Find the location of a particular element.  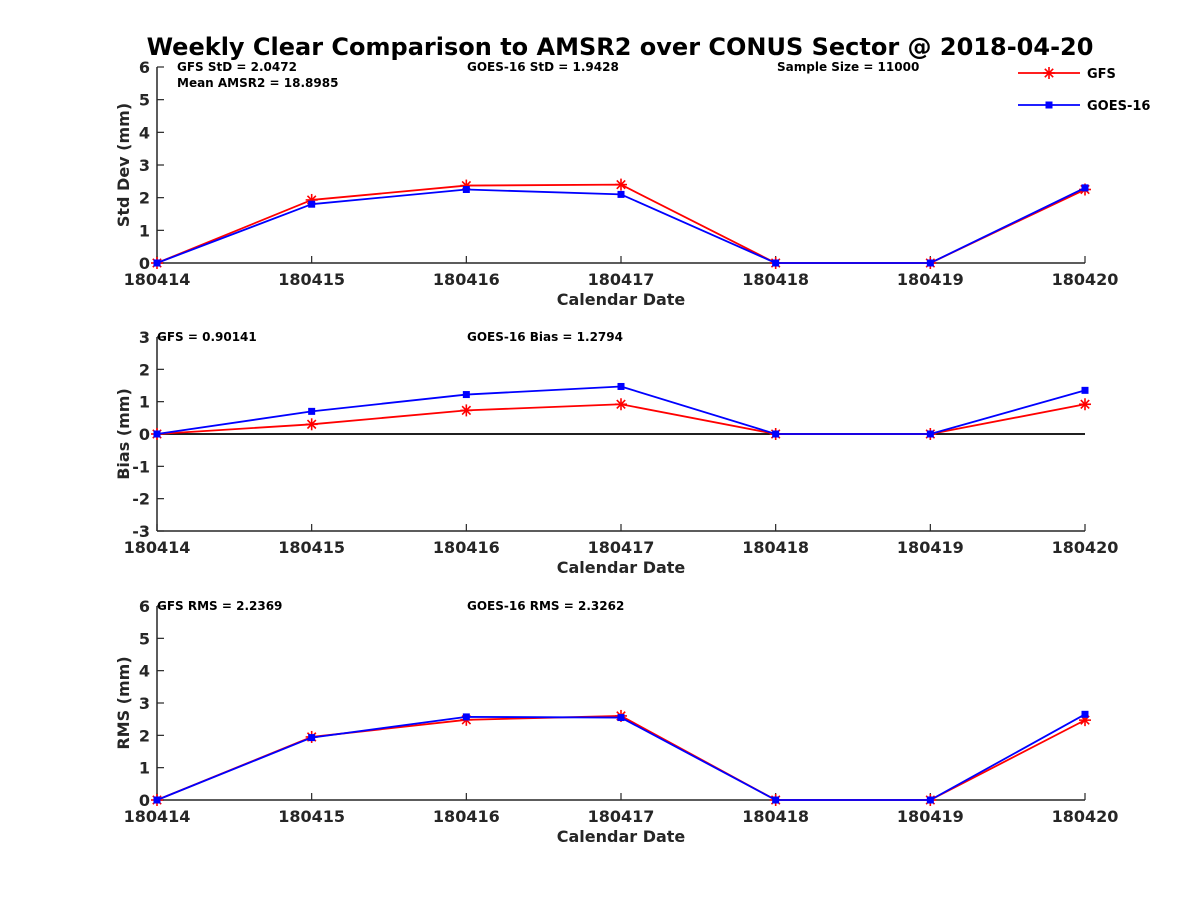

legend-label-gfs: GFS is located at coordinates (1101, 74).